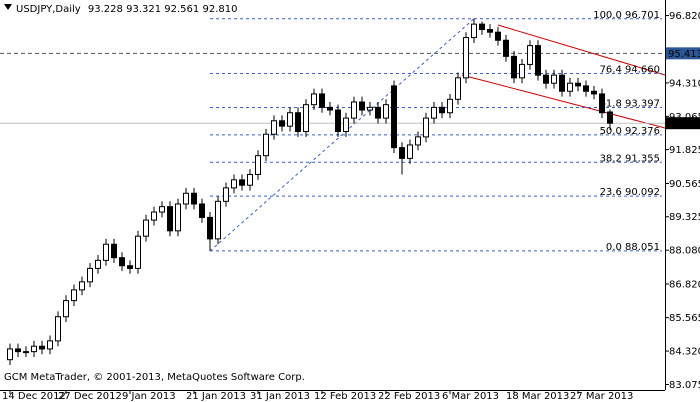 This screenshot has height=402, width=700. I want to click on bid-tag: 92.810, so click(684, 124).